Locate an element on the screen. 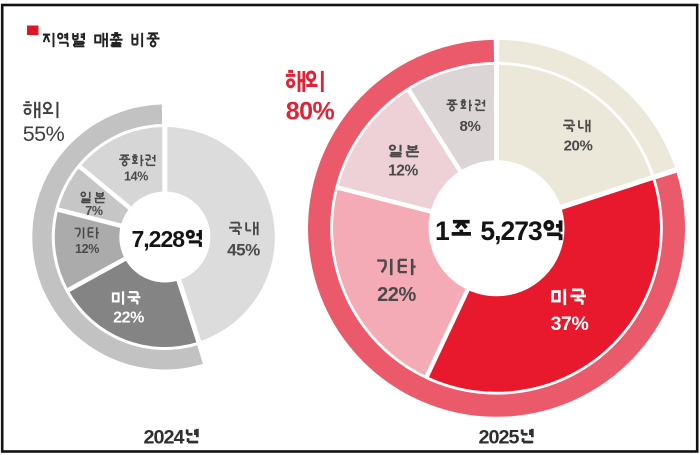 The image size is (700, 455). svg-text: 7,228 is located at coordinates (159, 239).